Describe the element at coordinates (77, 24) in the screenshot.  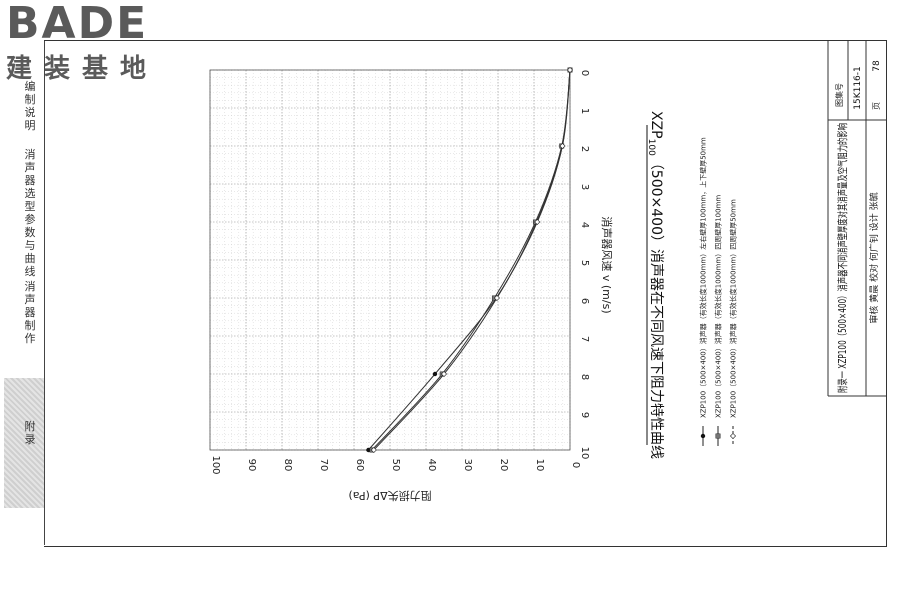
I see `logo-brand-text: BADE` at that location.